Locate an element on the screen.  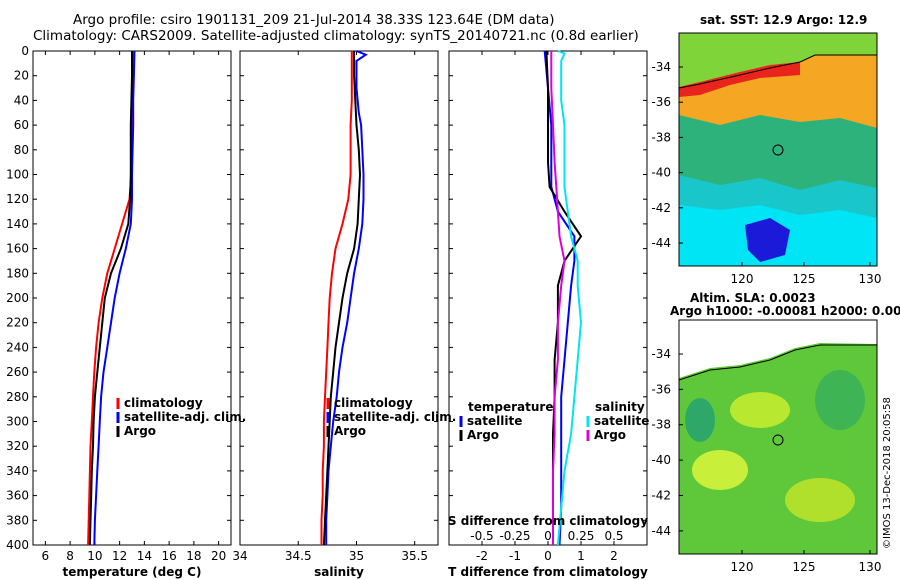
depth-tick-label: 360 is located at coordinates (17, 496).